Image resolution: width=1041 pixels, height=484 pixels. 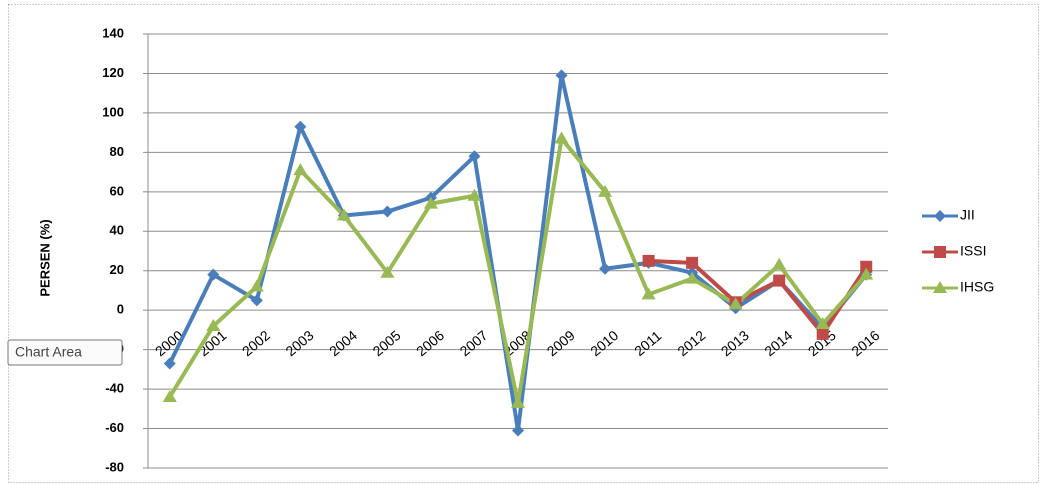 What do you see at coordinates (973, 251) in the screenshot?
I see `legend-label: ISSI` at bounding box center [973, 251].